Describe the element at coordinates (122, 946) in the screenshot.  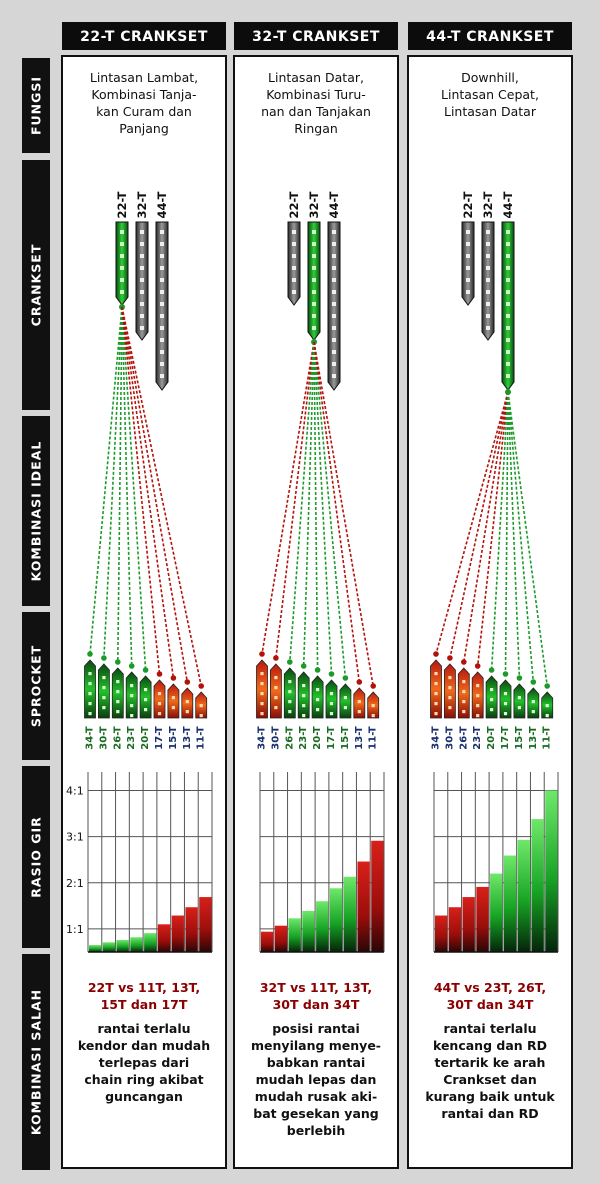
I see `chart-bar-26-T` at that location.